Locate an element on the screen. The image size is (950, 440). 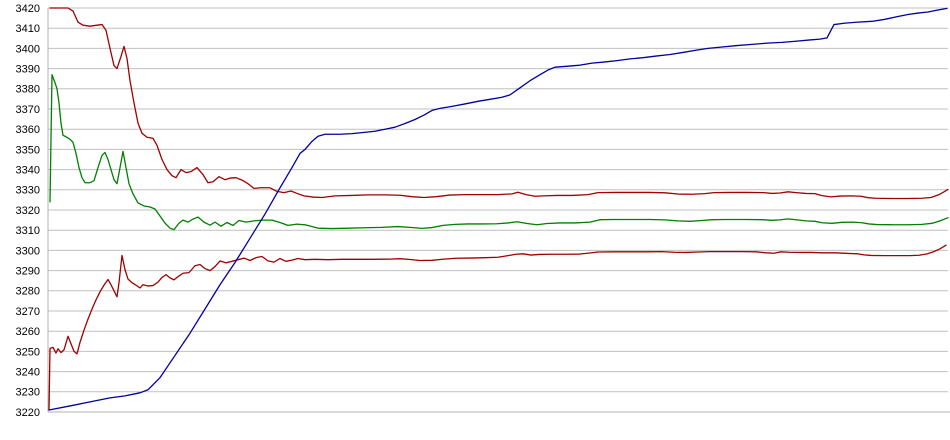
y-axis-tick-label: 3400 is located at coordinates (28, 49).